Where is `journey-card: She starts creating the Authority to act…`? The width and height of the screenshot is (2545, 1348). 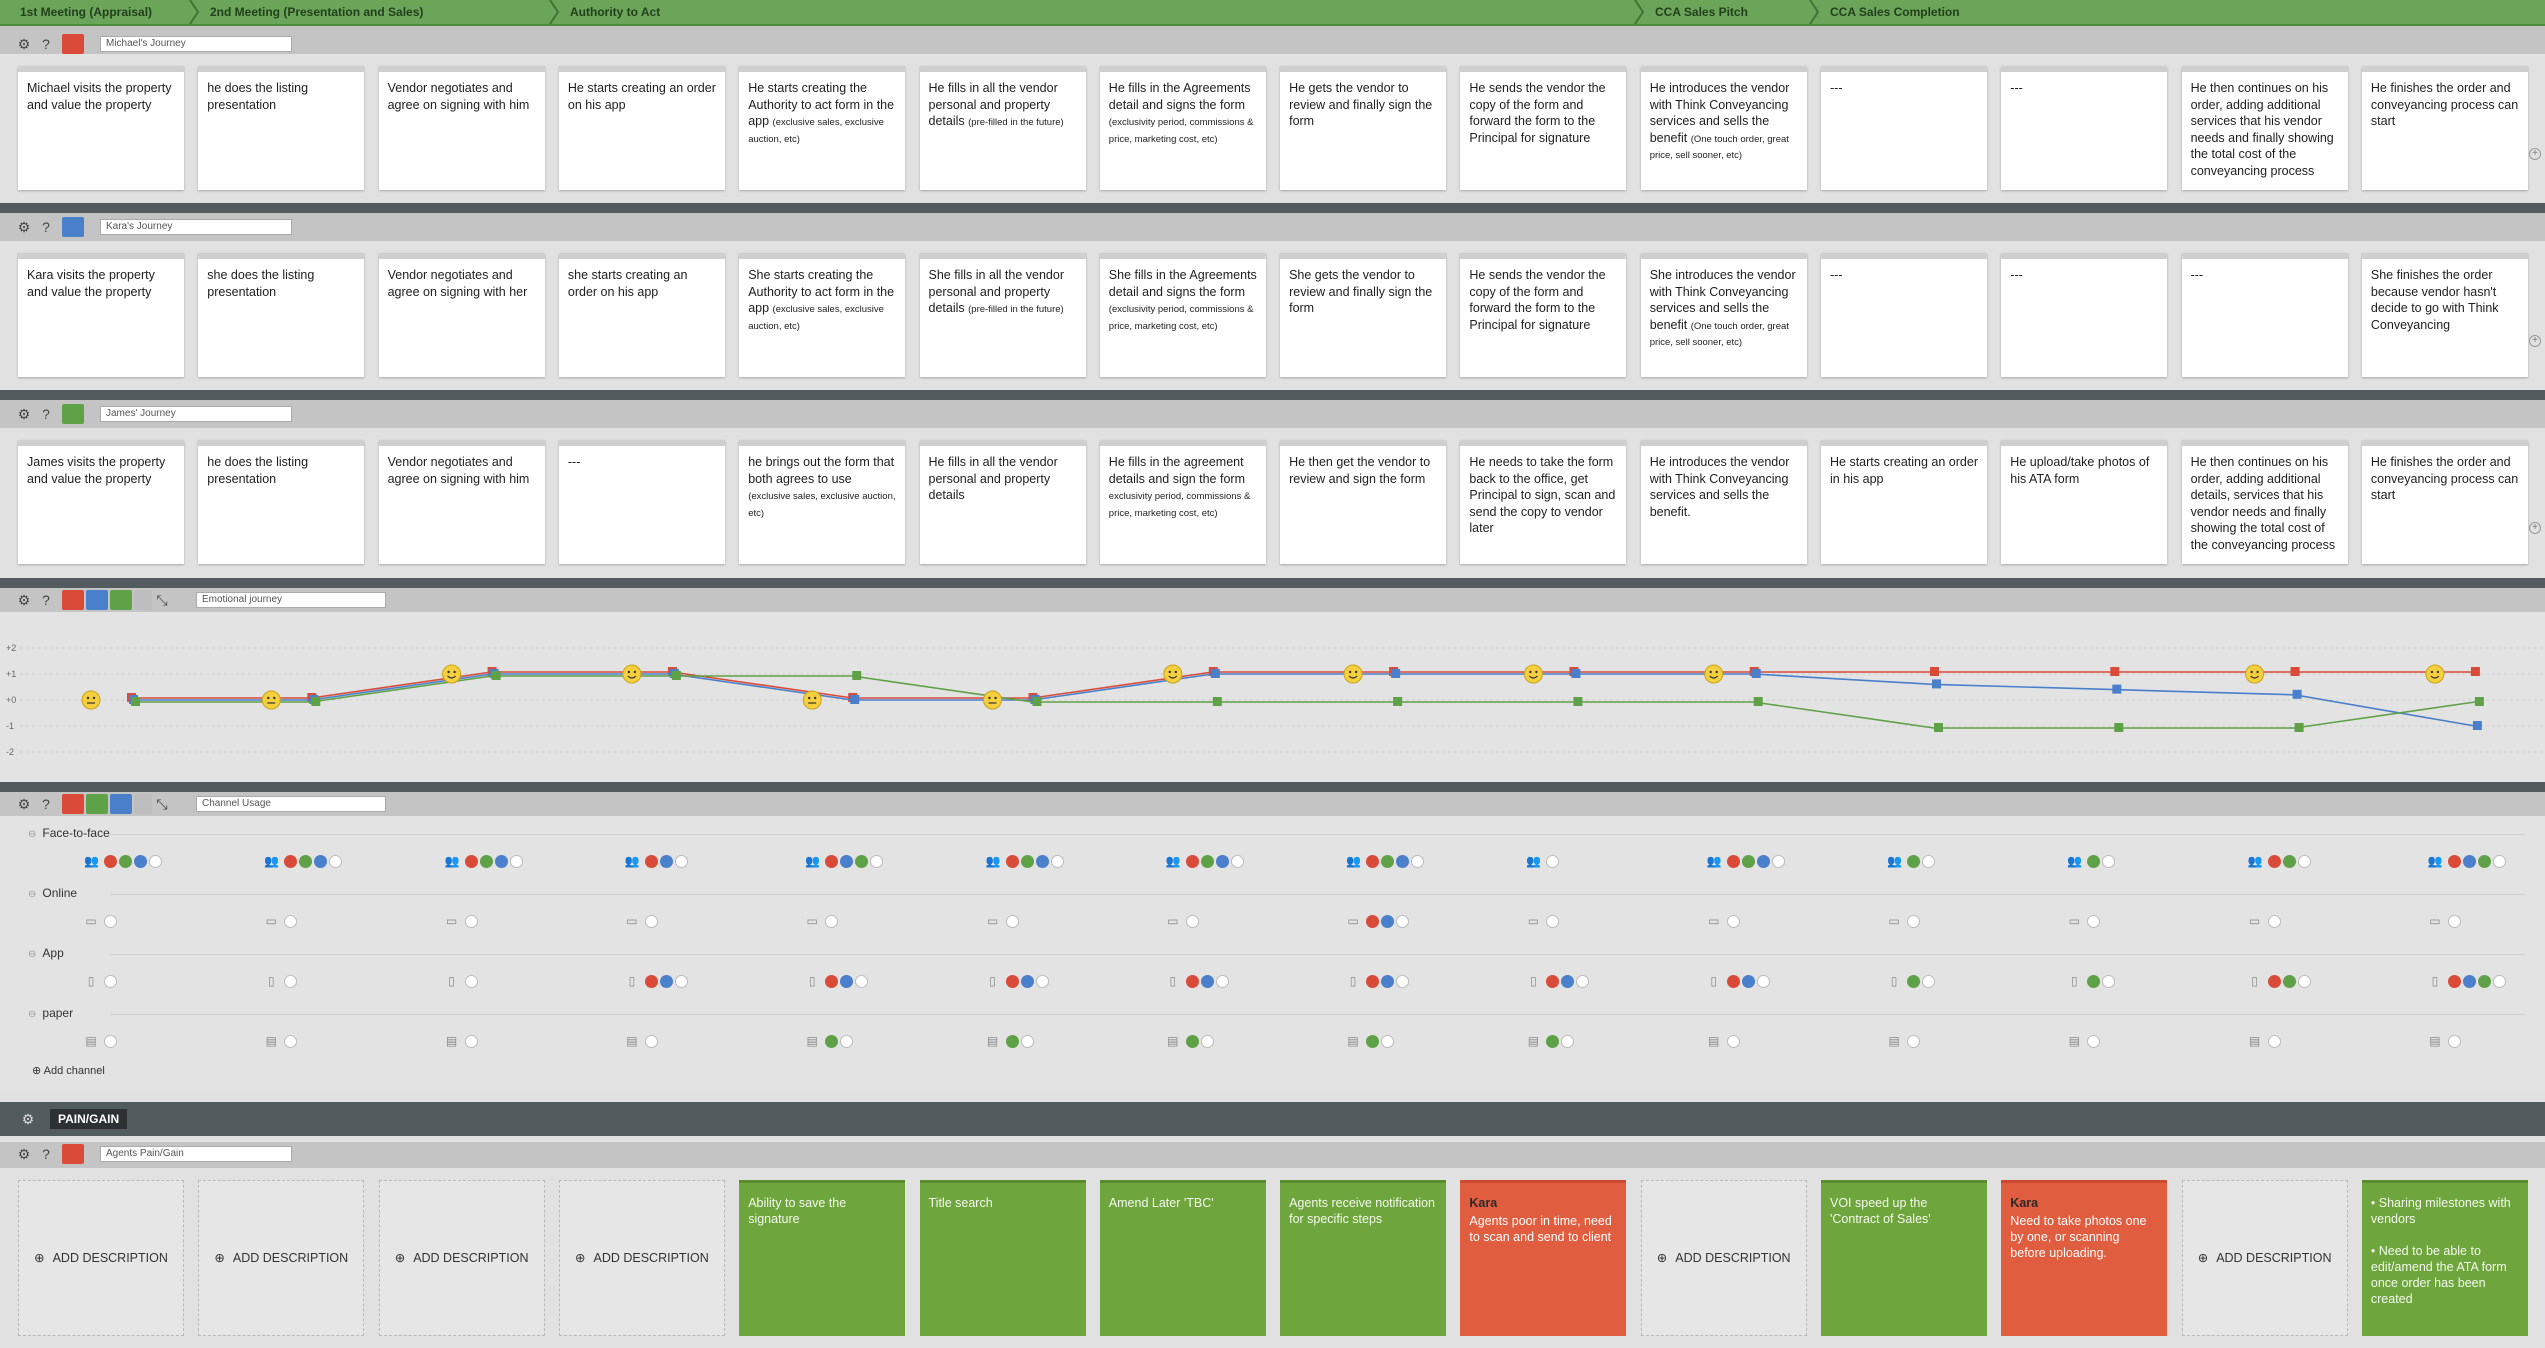
journey-card: She starts creating the Authority to act… is located at coordinates (822, 315).